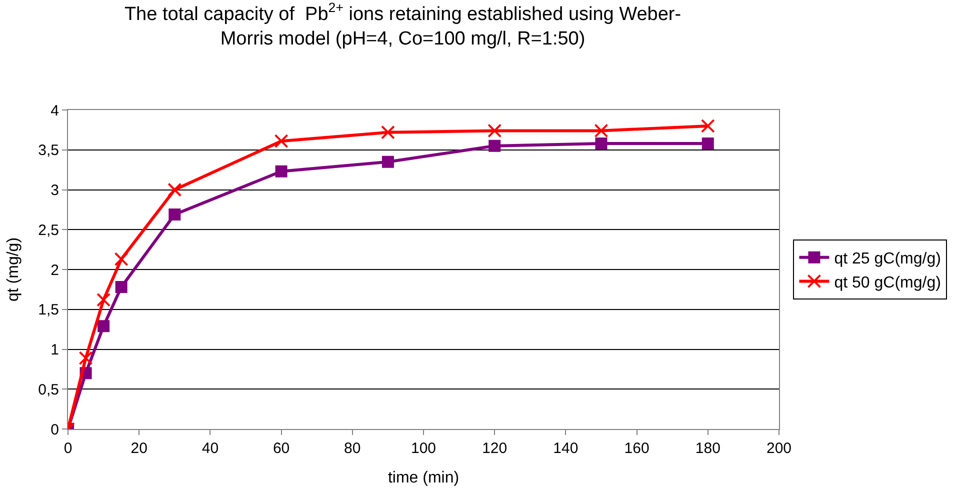 The image size is (959, 495). Describe the element at coordinates (403, 25) in the screenshot. I see `chart-title: The total capacity of Pb$^{2+}$ ions retaining established using Weber- Morris model (pH=4, Co=100 mg/l, R=1:50)` at that location.